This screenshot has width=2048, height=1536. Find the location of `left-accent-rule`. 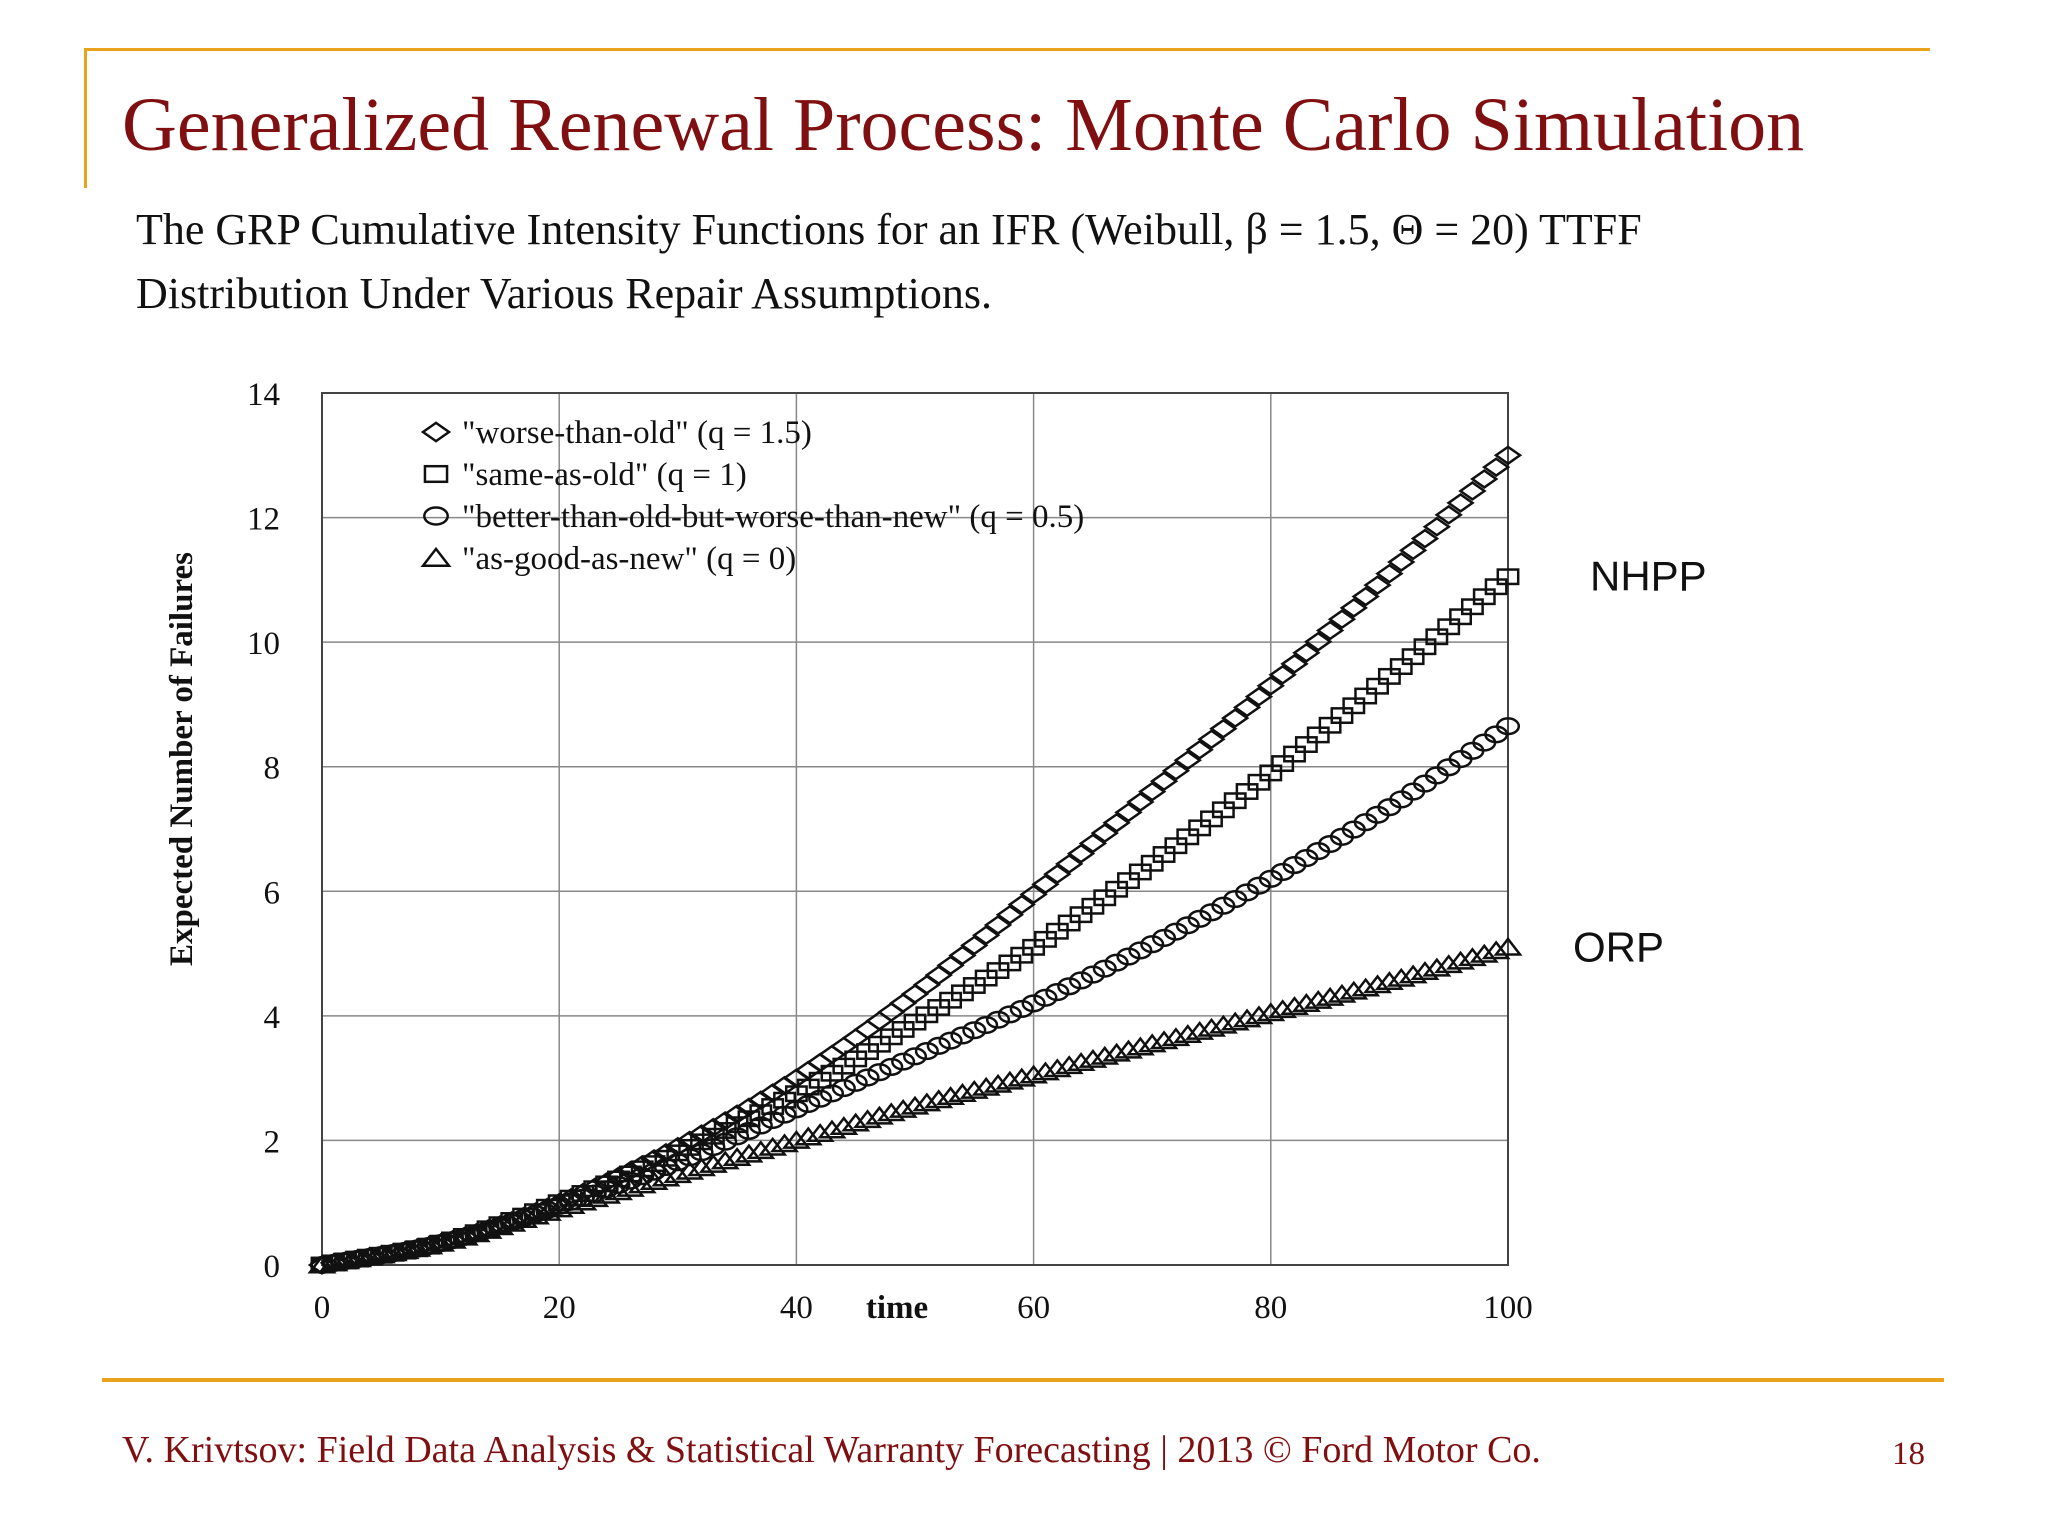

left-accent-rule is located at coordinates (85, 118).